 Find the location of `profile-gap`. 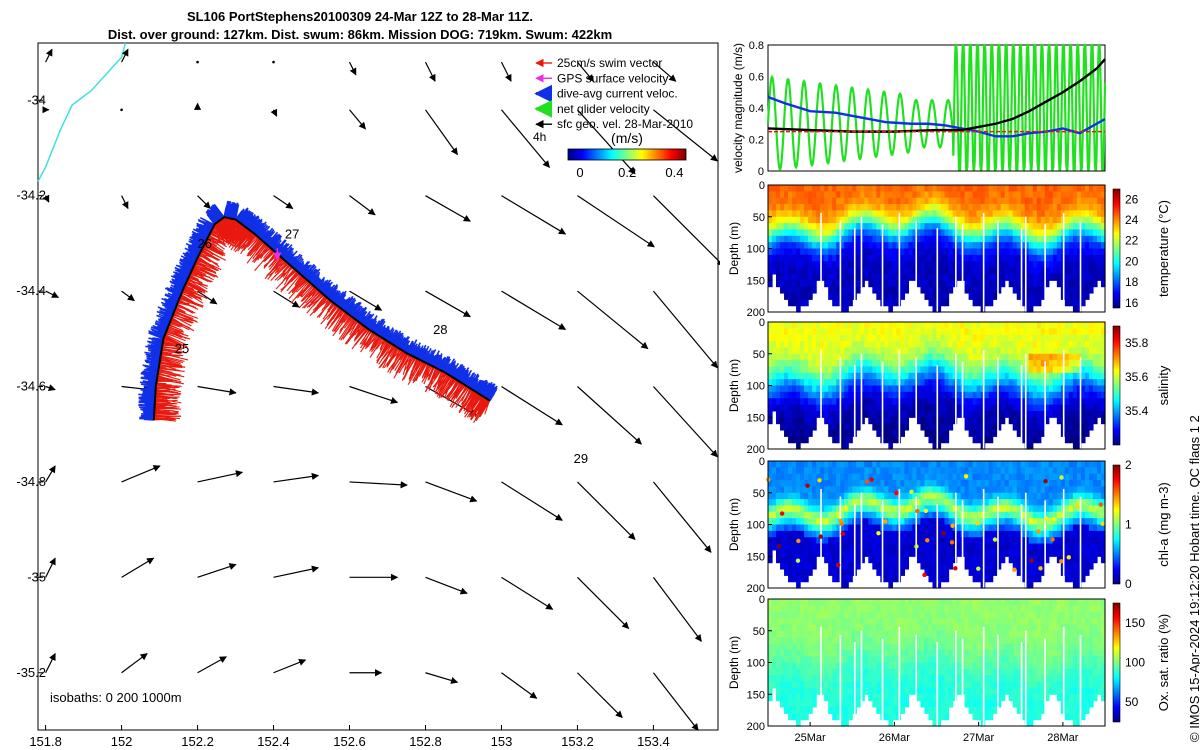

profile-gap is located at coordinates (854, 407).